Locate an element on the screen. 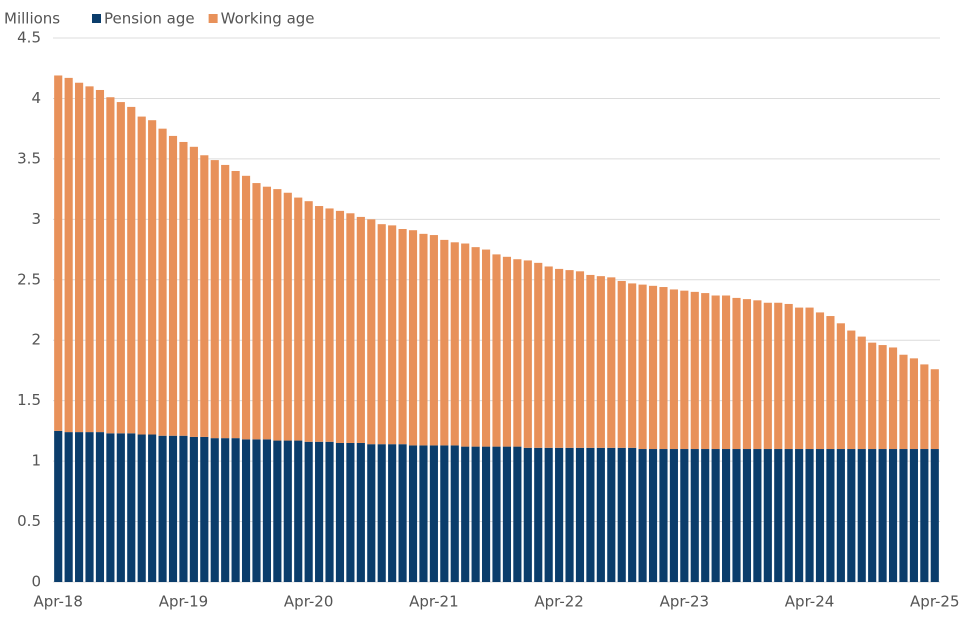  x-tick-label: Apr-22 is located at coordinates (559, 602).